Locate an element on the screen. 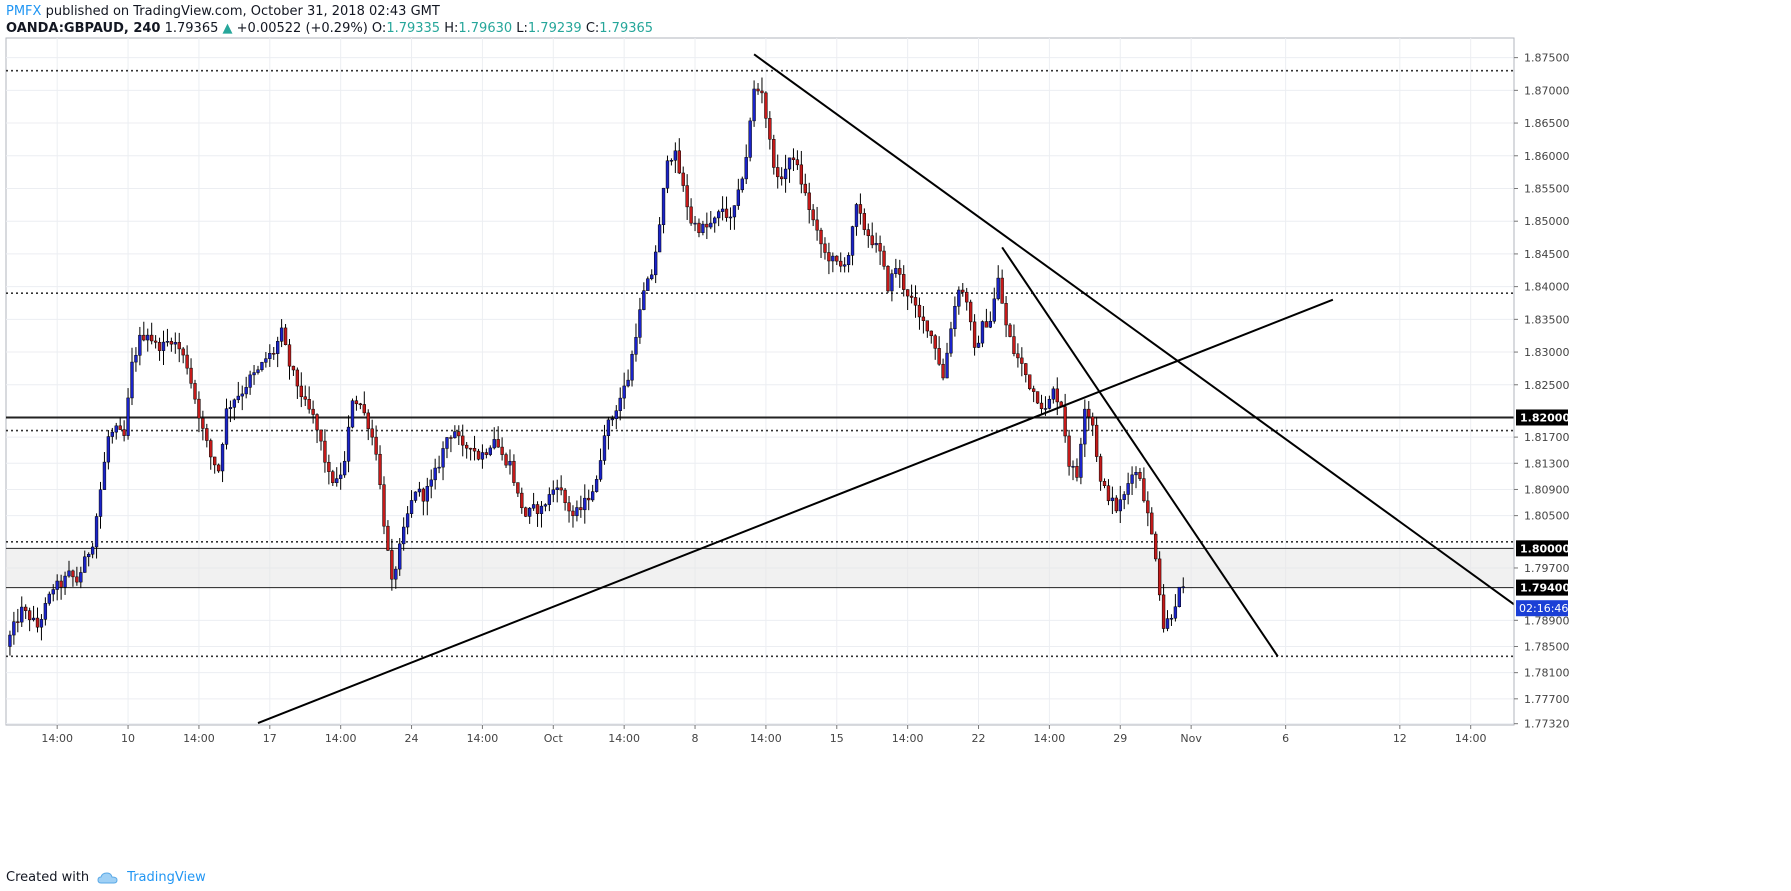 The width and height of the screenshot is (1791, 891). y-tick-label: 1.86000 is located at coordinates (1547, 156).